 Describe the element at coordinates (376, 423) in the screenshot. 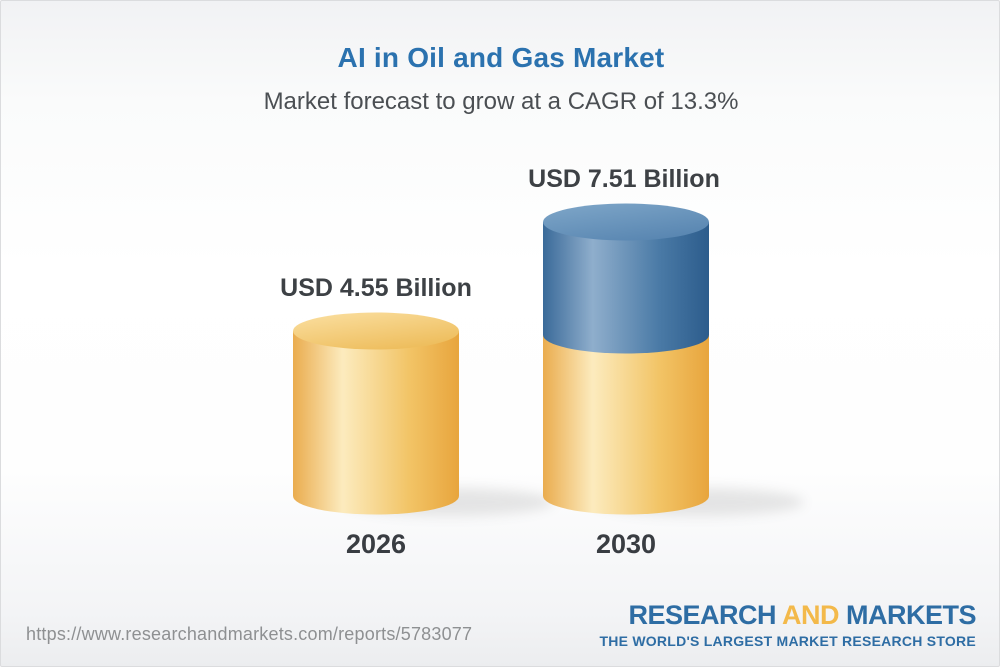

I see `bar-2026-body` at that location.